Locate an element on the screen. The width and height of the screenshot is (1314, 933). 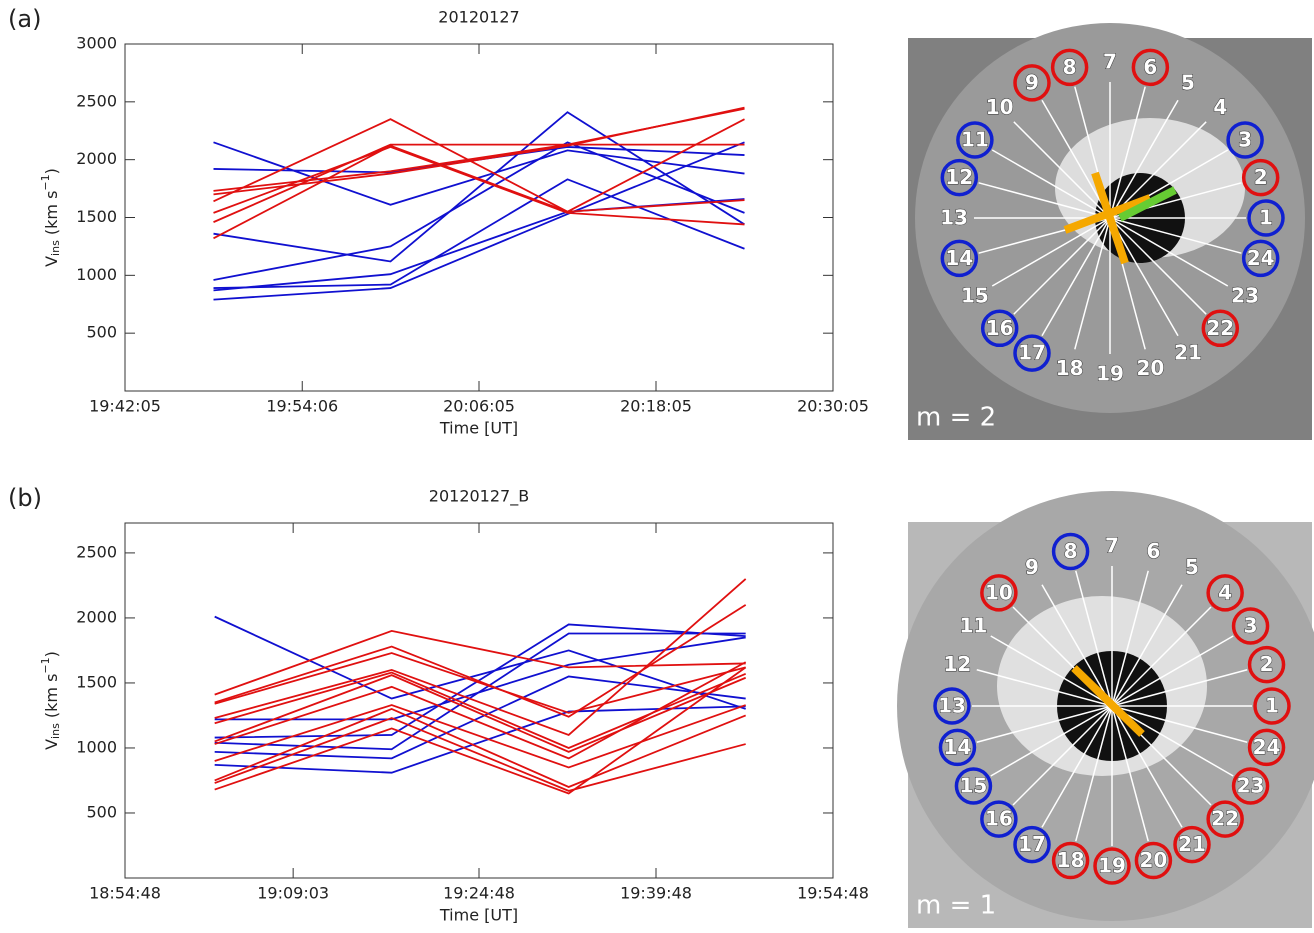
sector-label: 1 is located at coordinates (1266, 218).